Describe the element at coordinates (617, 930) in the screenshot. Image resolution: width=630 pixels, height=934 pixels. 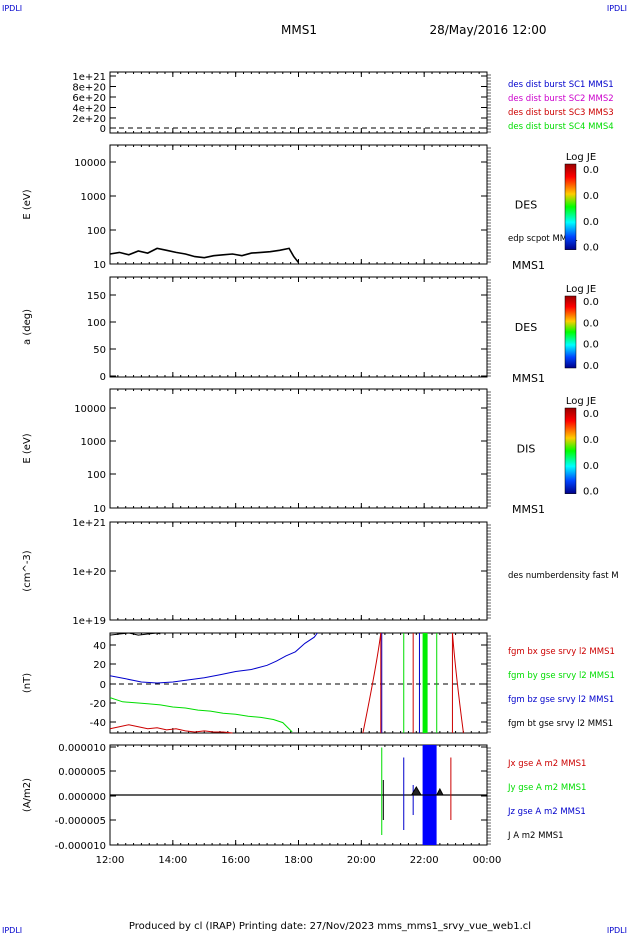
I see `corner-label-bottom-right: IPDLI` at that location.